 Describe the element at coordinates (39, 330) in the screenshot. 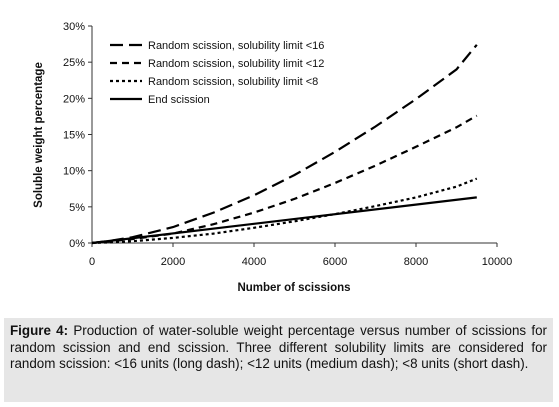

I see `caption-label: Figure 4:` at that location.